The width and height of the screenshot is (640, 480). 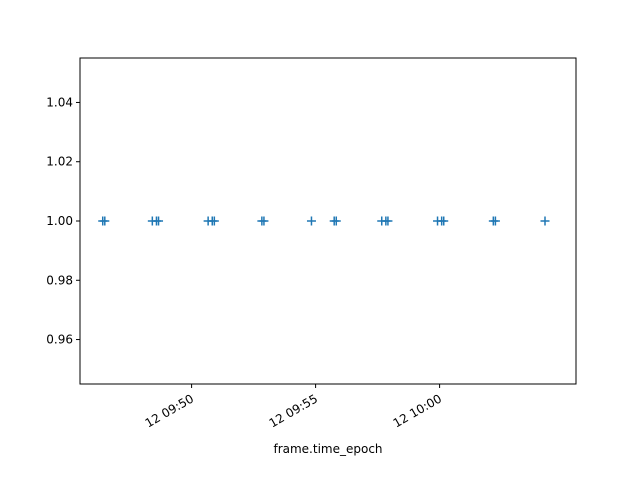 I want to click on x-tick-label: 12 10:00, so click(x=417, y=410).